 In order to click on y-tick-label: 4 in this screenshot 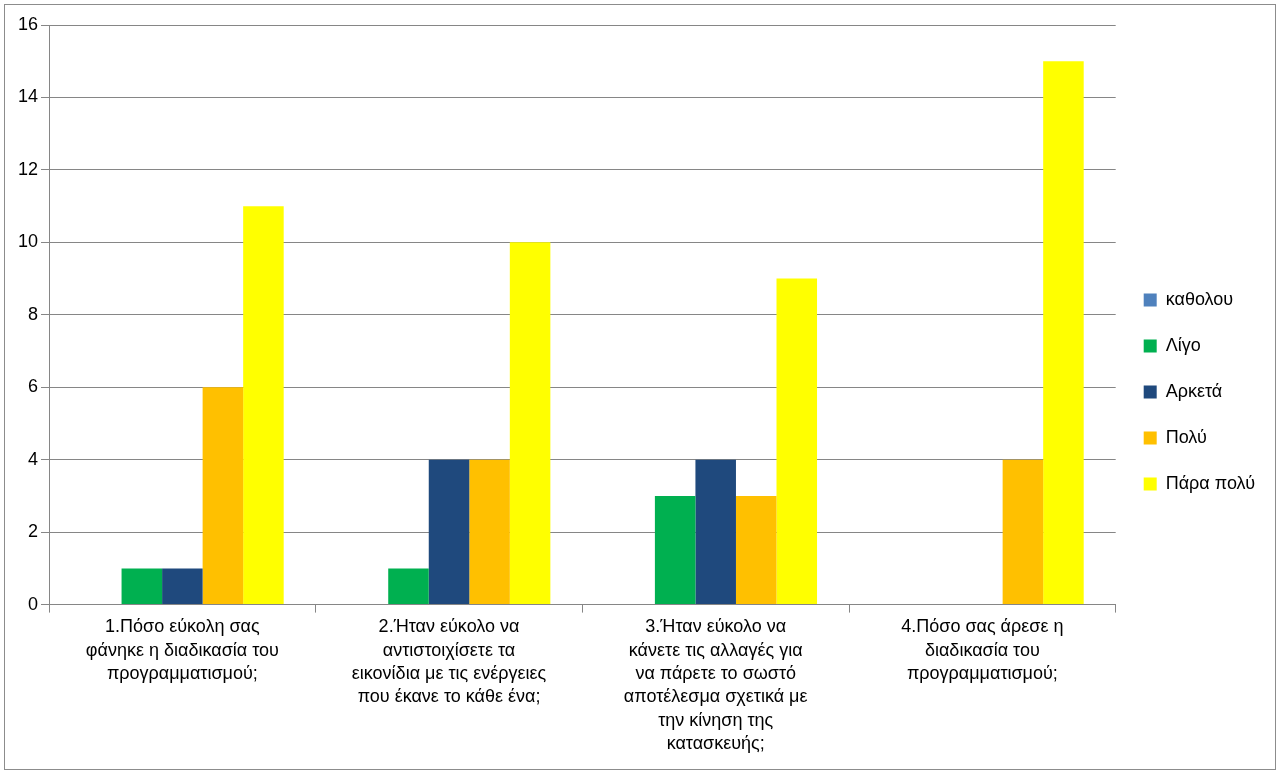, I will do `click(33, 458)`.